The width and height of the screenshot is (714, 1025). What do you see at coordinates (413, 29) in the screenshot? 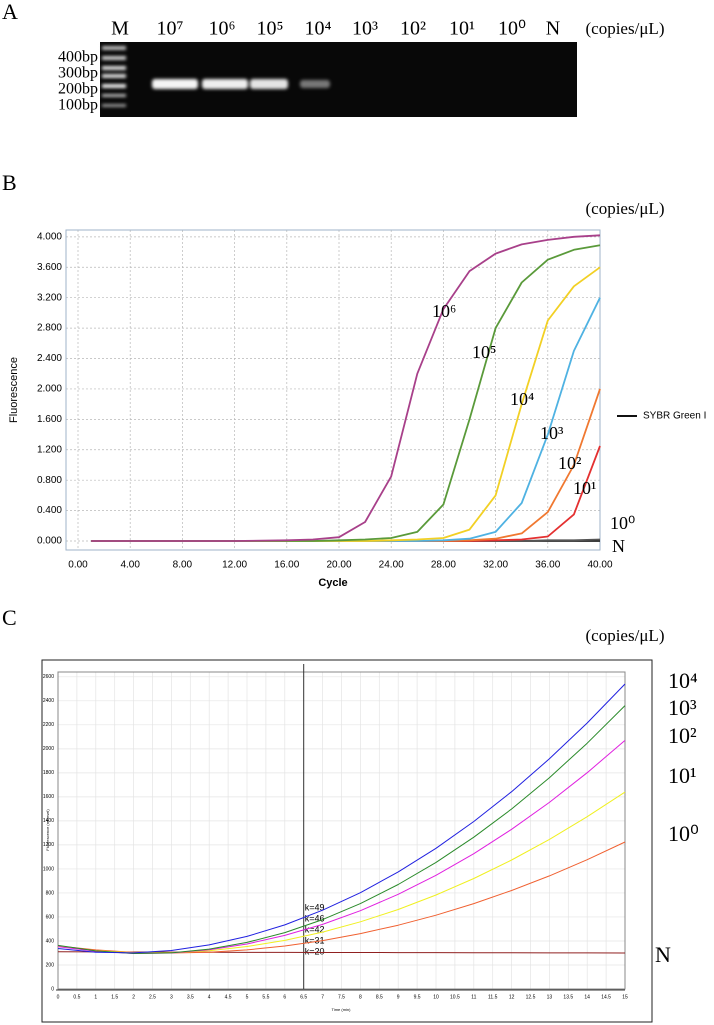
I see `lane-label: 10²` at bounding box center [413, 29].